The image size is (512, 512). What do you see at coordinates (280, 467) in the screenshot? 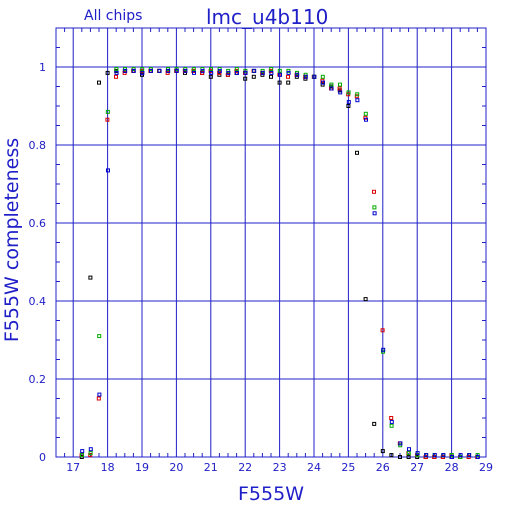
I see `x-tick-label: 23` at bounding box center [280, 467].